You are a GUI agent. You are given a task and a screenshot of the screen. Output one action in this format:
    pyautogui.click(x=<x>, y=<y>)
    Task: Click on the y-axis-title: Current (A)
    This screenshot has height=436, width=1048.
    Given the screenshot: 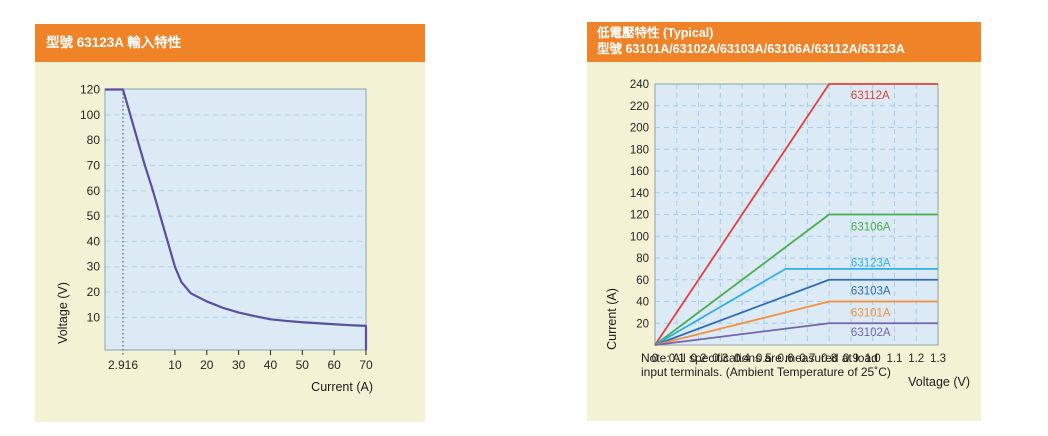 What is the action you would take?
    pyautogui.click(x=612, y=319)
    